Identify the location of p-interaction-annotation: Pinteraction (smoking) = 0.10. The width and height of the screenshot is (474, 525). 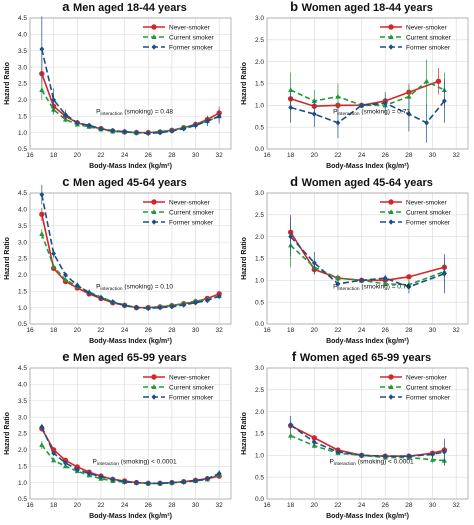
(134, 288).